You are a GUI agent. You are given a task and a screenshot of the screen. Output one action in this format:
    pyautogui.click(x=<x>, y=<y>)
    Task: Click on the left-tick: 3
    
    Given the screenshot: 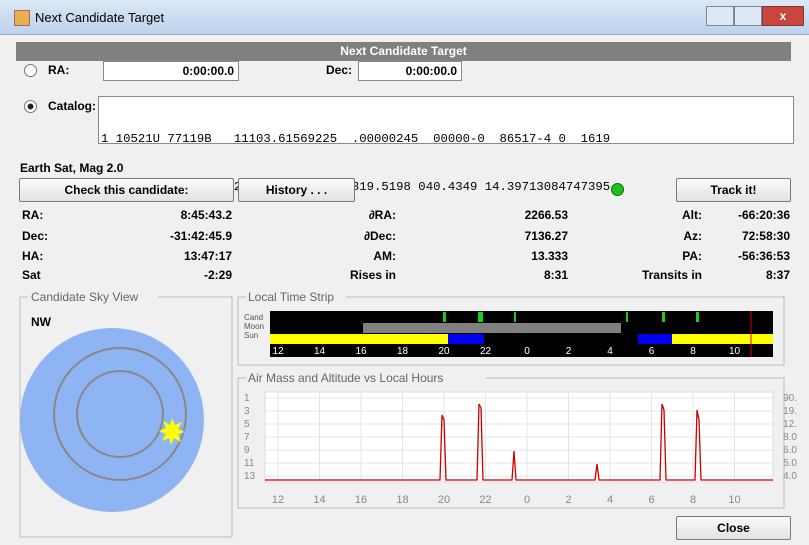 What is the action you would take?
    pyautogui.click(x=247, y=411)
    